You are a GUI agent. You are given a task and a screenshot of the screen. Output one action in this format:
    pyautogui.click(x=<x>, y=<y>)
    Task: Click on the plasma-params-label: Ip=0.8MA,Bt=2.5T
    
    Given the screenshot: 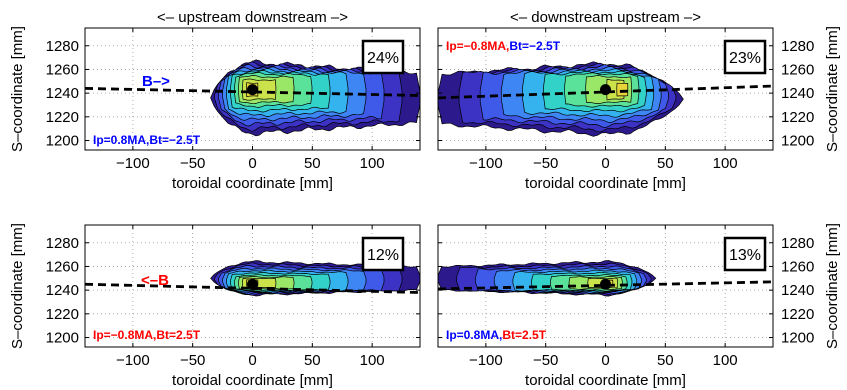 What is the action you would take?
    pyautogui.click(x=496, y=335)
    